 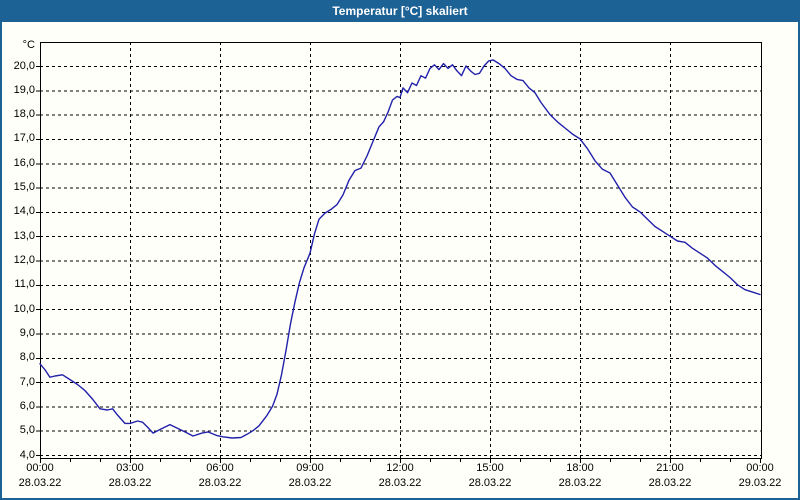 What do you see at coordinates (799, 261) in the screenshot?
I see `window-border-right` at bounding box center [799, 261].